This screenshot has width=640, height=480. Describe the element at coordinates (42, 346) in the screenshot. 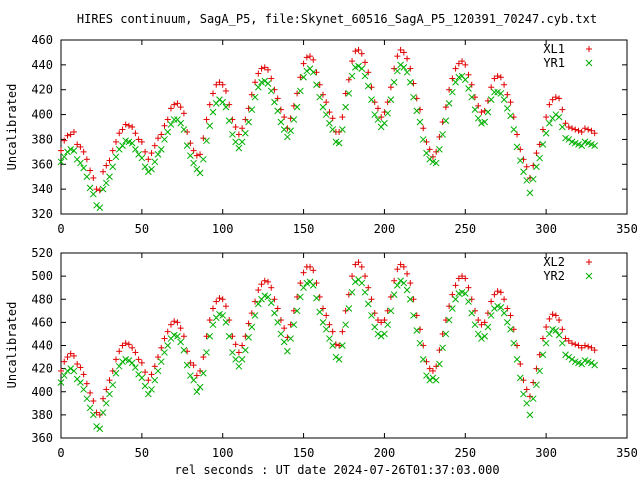

I see `bottom-y-tick-label: 440` at that location.